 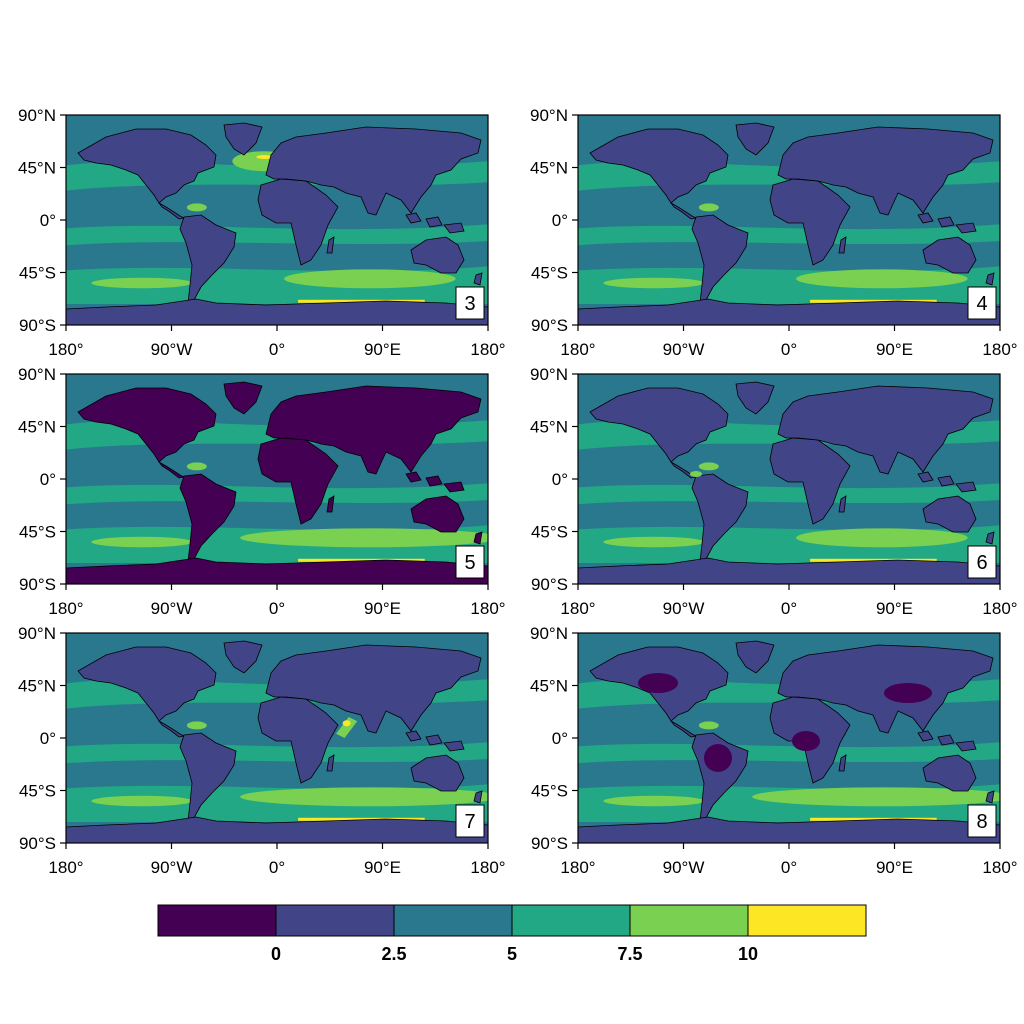 What do you see at coordinates (262, 491) in the screenshot?
I see `map-panel-5: 90°N 45°N 0° 45°S 90°S 180° 90°W 0° 90°E 180° 5` at bounding box center [262, 491].